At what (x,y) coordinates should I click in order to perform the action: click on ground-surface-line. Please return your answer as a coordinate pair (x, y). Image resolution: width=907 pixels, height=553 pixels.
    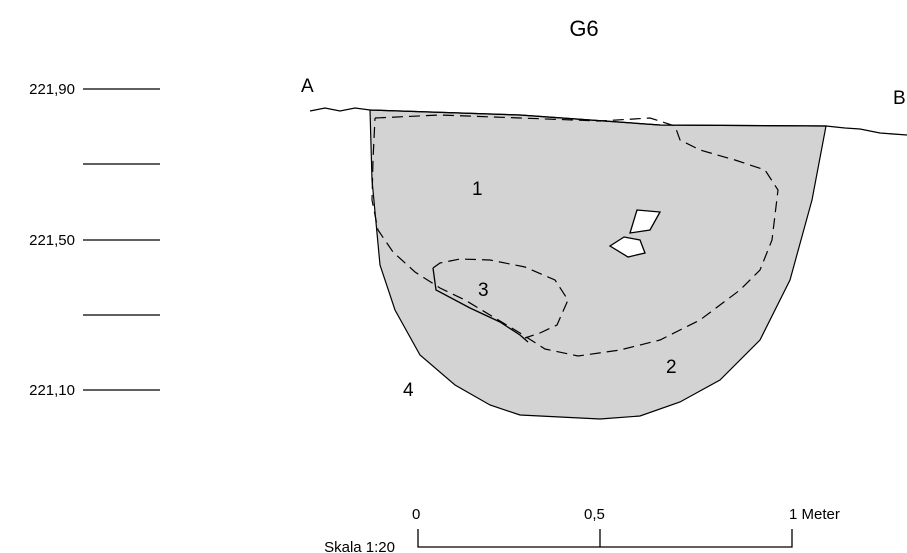
    Looking at the image, I should click on (608, 121).